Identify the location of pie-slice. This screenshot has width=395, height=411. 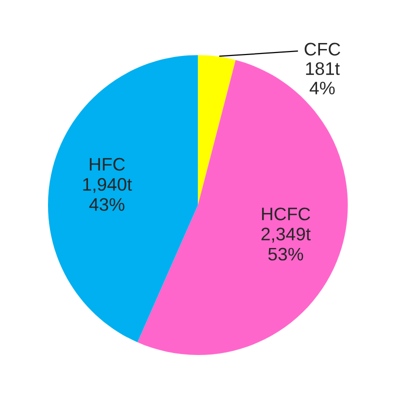
(217, 130).